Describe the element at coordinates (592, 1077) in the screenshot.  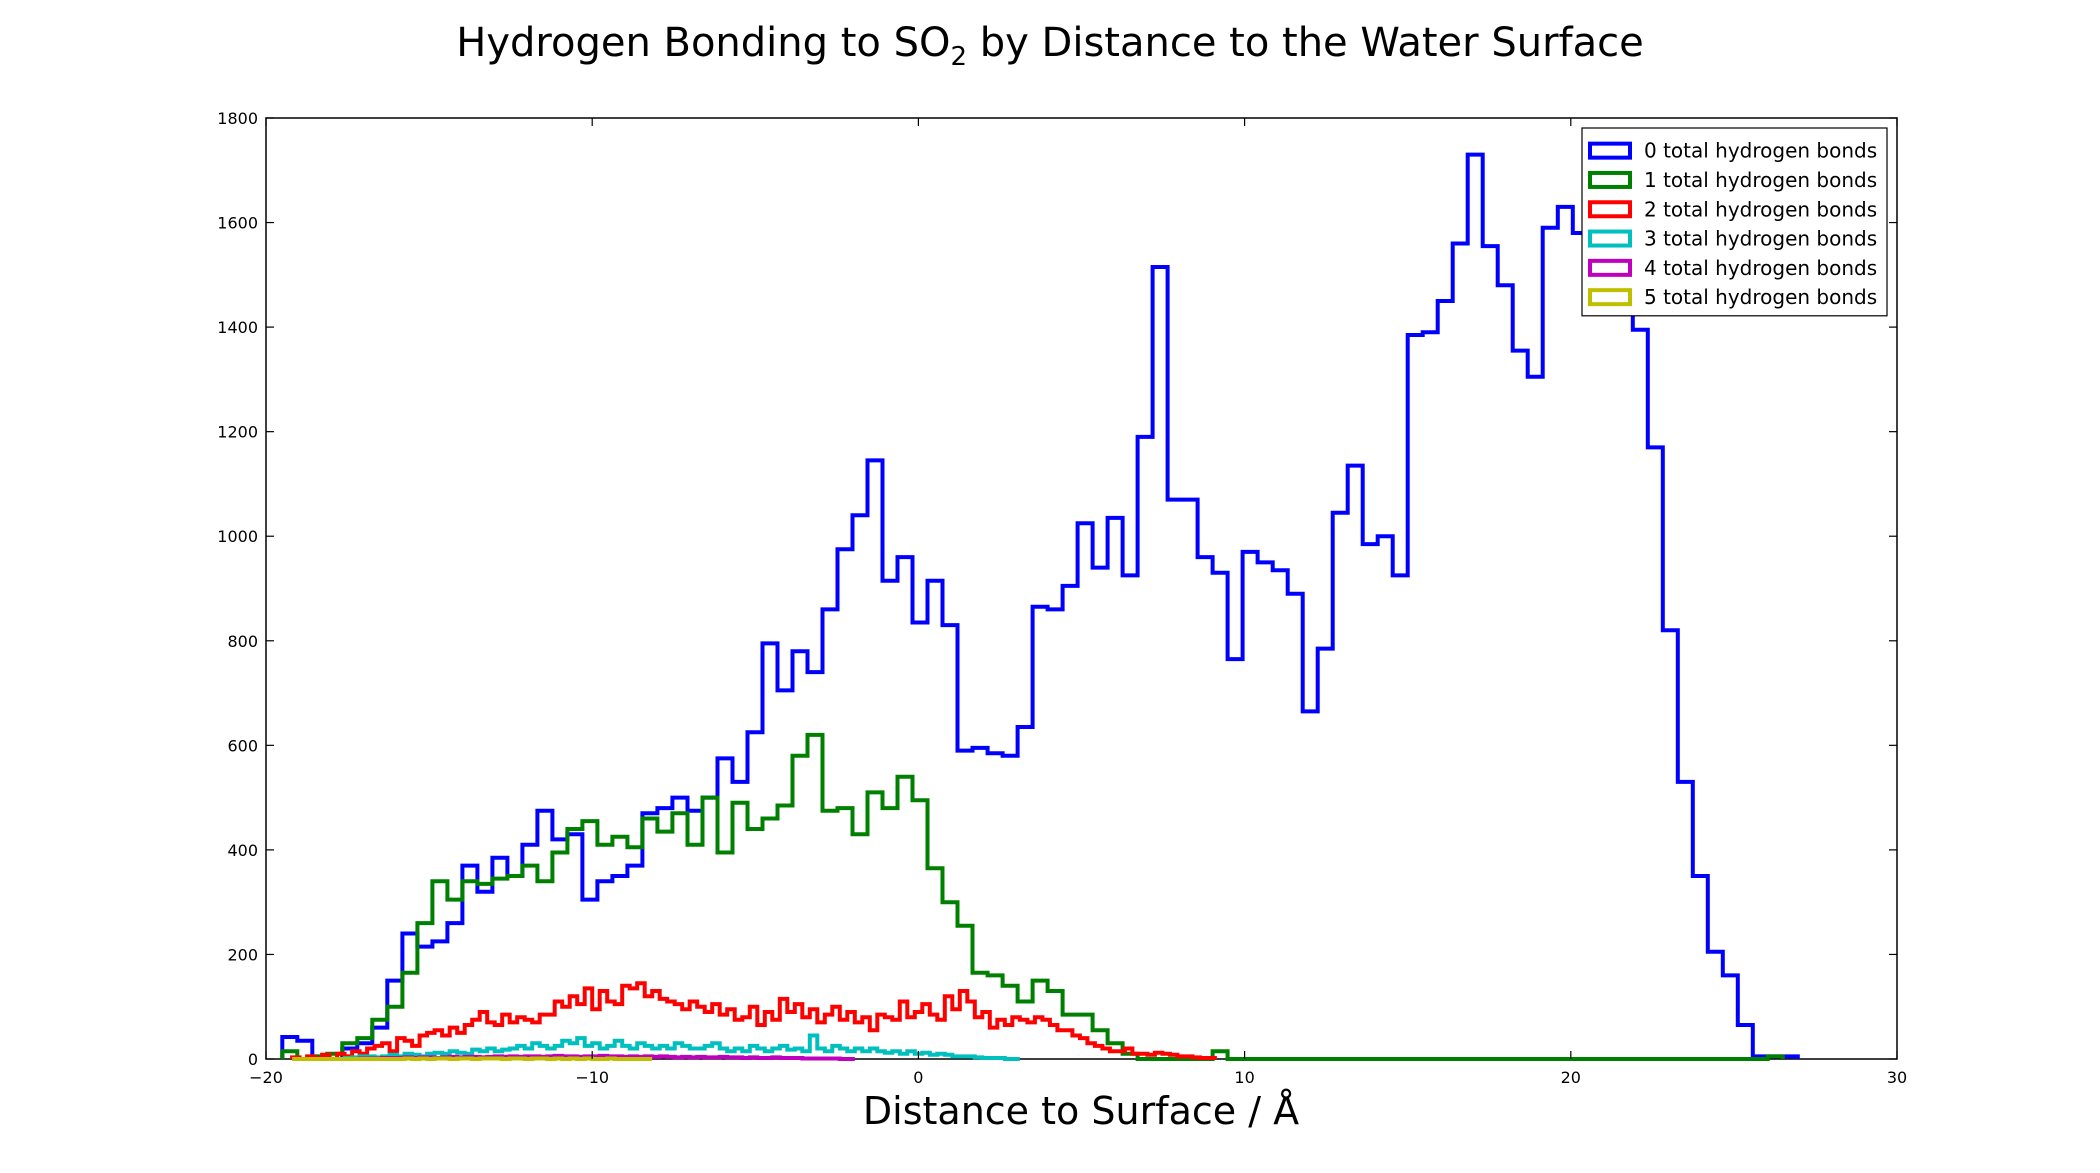
I see `x-tick-label: −10` at that location.